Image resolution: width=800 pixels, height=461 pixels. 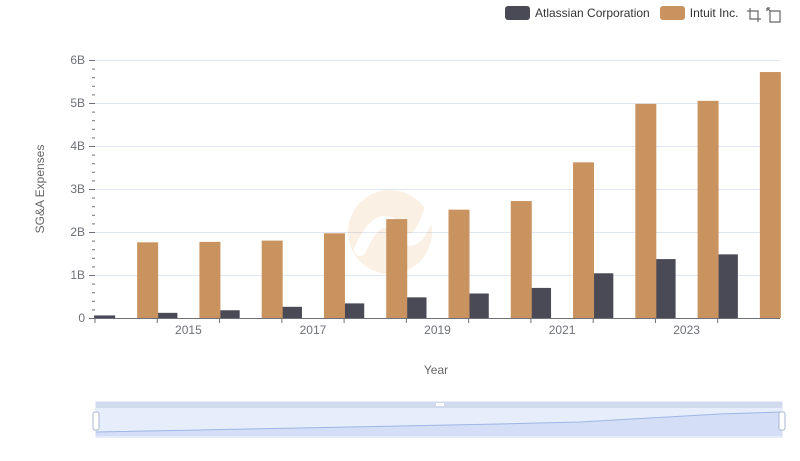 What do you see at coordinates (406, 327) in the screenshot?
I see `x-axis-ticks: 2015 2017 2019 2021 2023` at bounding box center [406, 327].